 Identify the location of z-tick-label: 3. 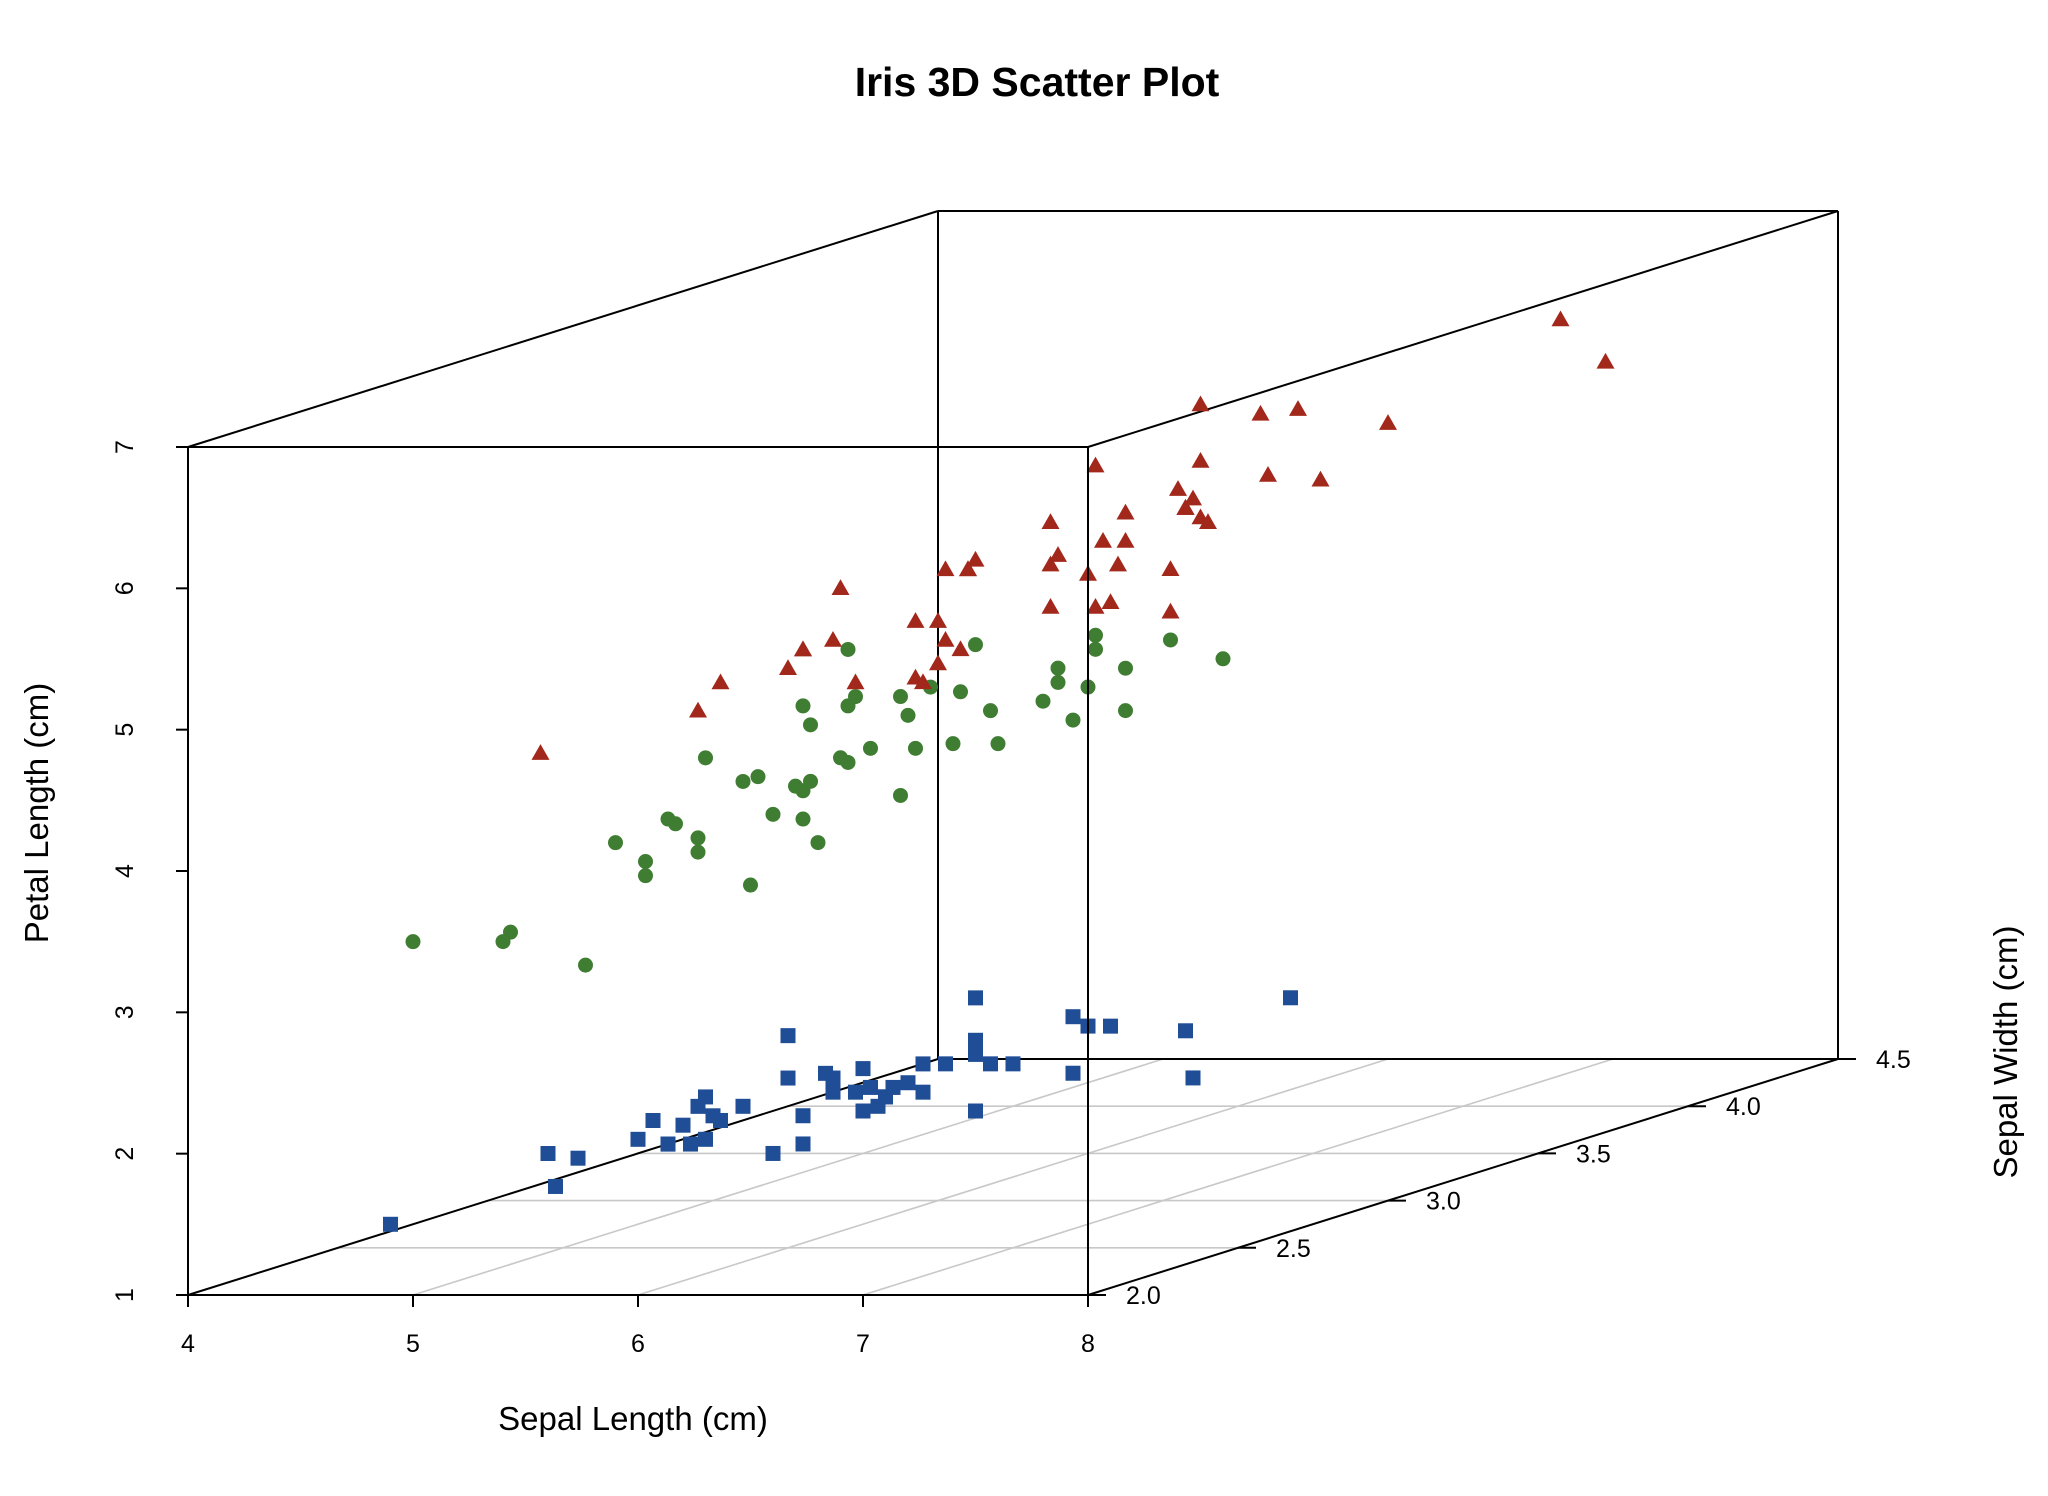
(125, 1012).